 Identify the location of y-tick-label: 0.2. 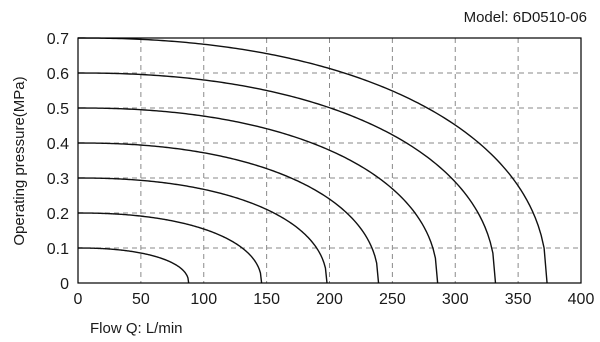
(58, 214).